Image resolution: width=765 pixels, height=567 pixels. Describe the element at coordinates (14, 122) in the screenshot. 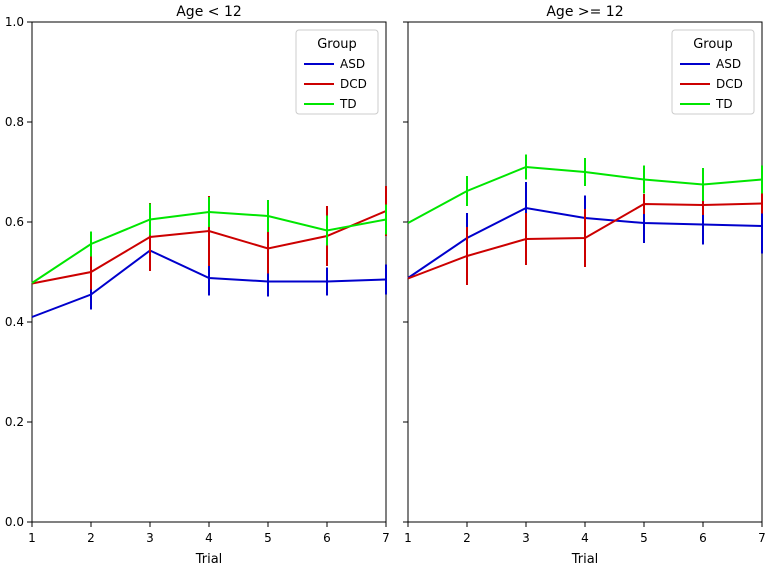

I see `y-tick-label-5: 0.8` at that location.